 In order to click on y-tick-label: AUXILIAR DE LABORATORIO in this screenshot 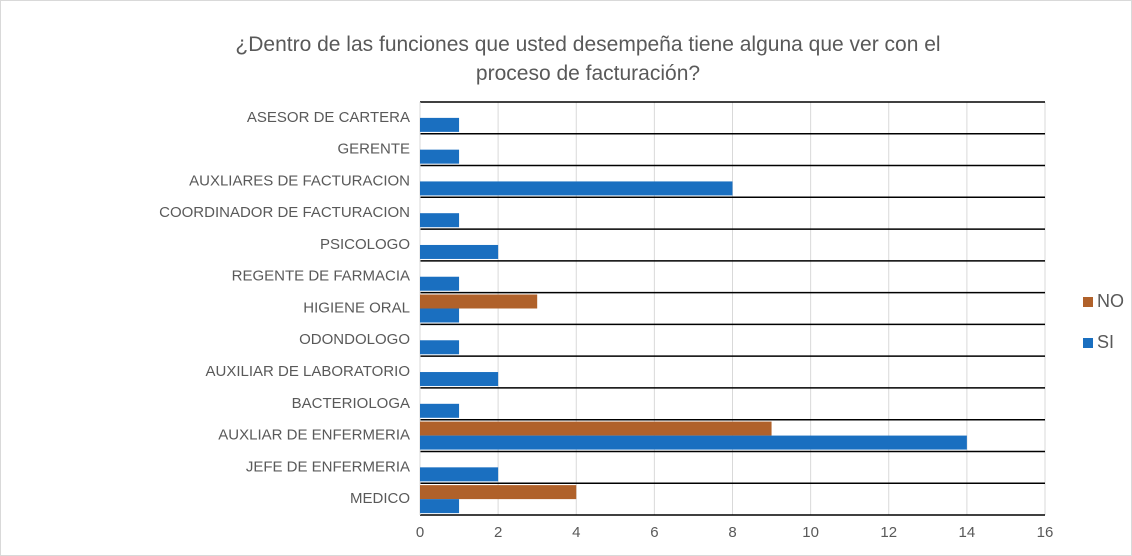, I will do `click(308, 371)`.